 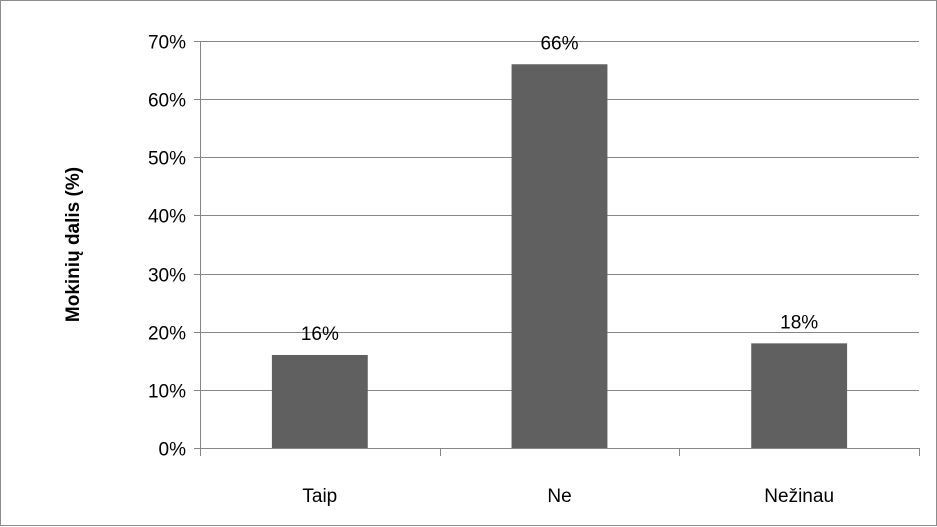 I want to click on y-tick-label: 40%, so click(x=167, y=217).